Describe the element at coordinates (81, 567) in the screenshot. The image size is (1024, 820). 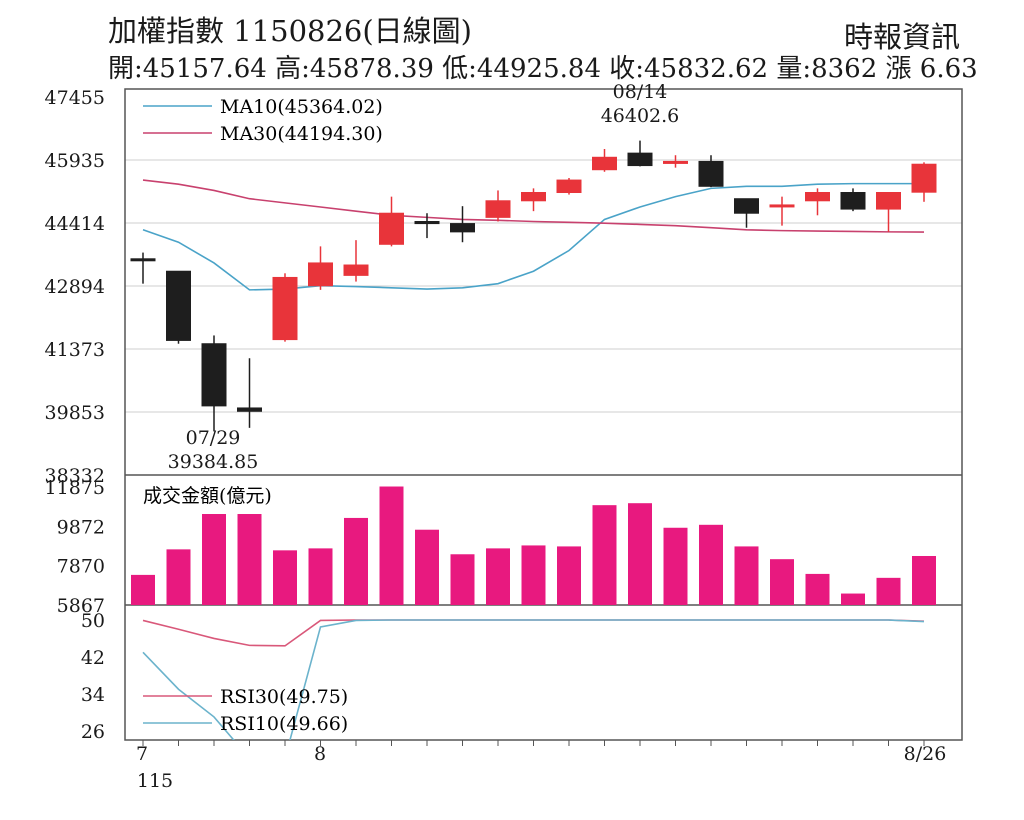
I see `volume-y-tick: 7870` at that location.